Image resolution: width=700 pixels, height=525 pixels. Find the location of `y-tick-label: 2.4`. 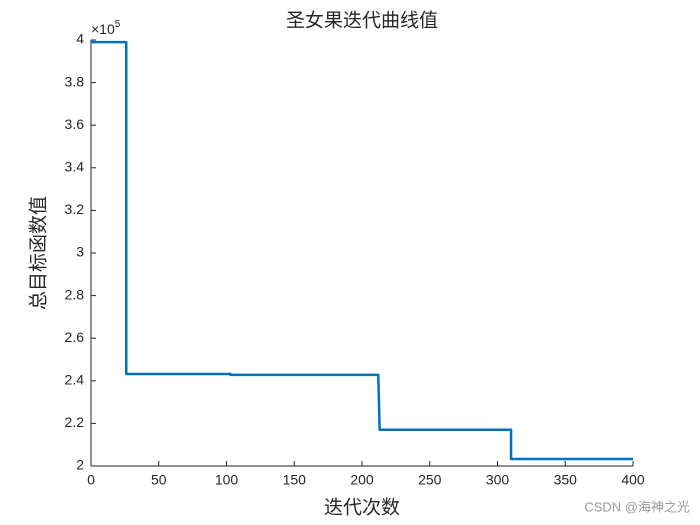

y-tick-label: 2.4 is located at coordinates (75, 380).